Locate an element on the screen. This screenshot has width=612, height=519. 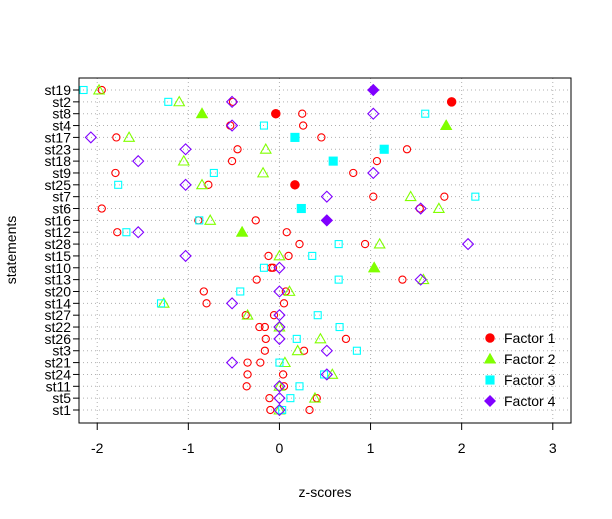
y-tick-label: st17 is located at coordinates (58, 137).